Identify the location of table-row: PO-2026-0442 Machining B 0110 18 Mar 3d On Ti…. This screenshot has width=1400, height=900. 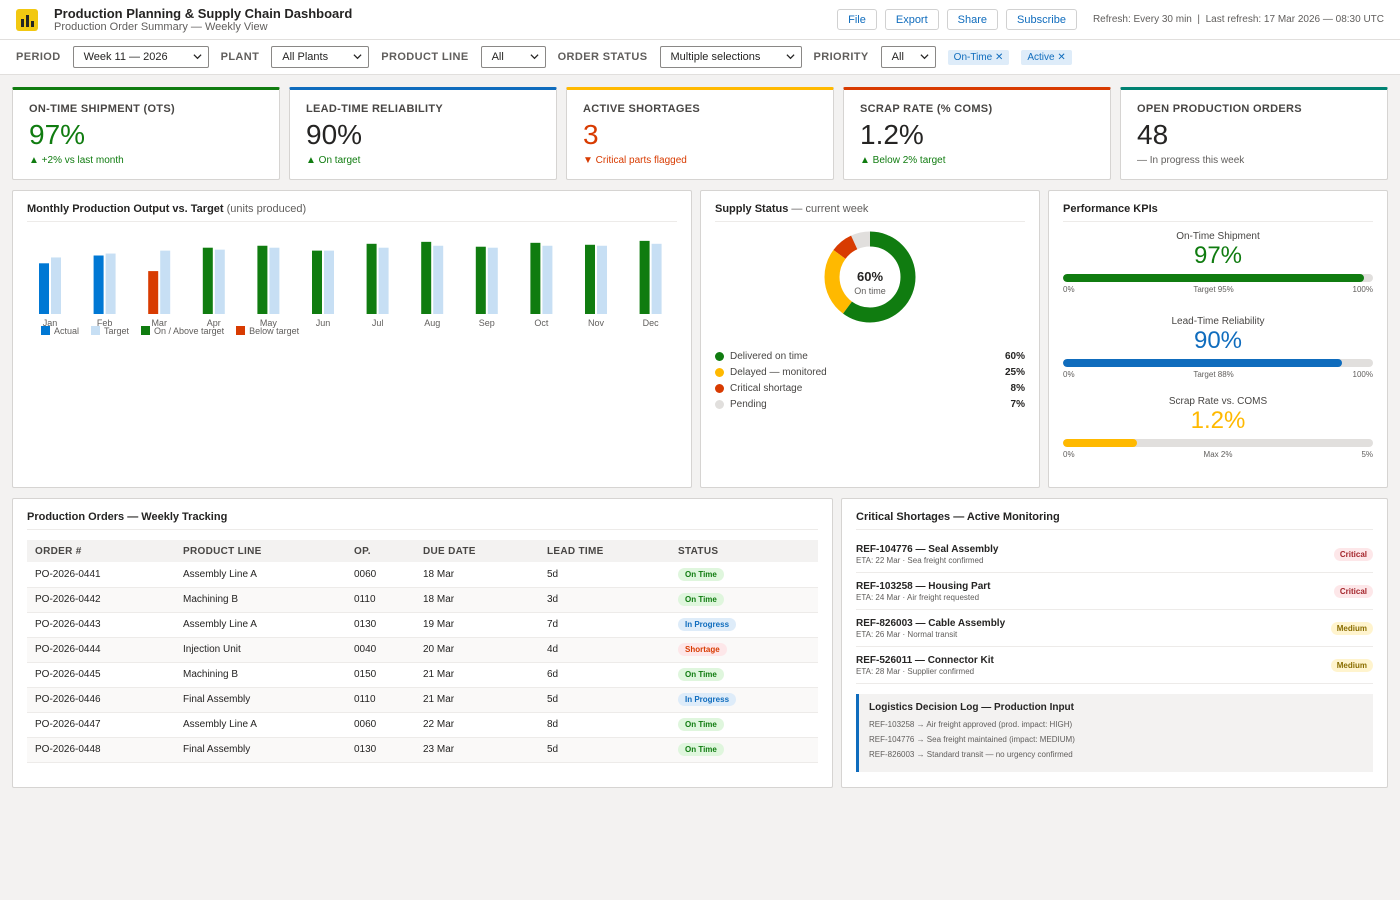
(422, 600).